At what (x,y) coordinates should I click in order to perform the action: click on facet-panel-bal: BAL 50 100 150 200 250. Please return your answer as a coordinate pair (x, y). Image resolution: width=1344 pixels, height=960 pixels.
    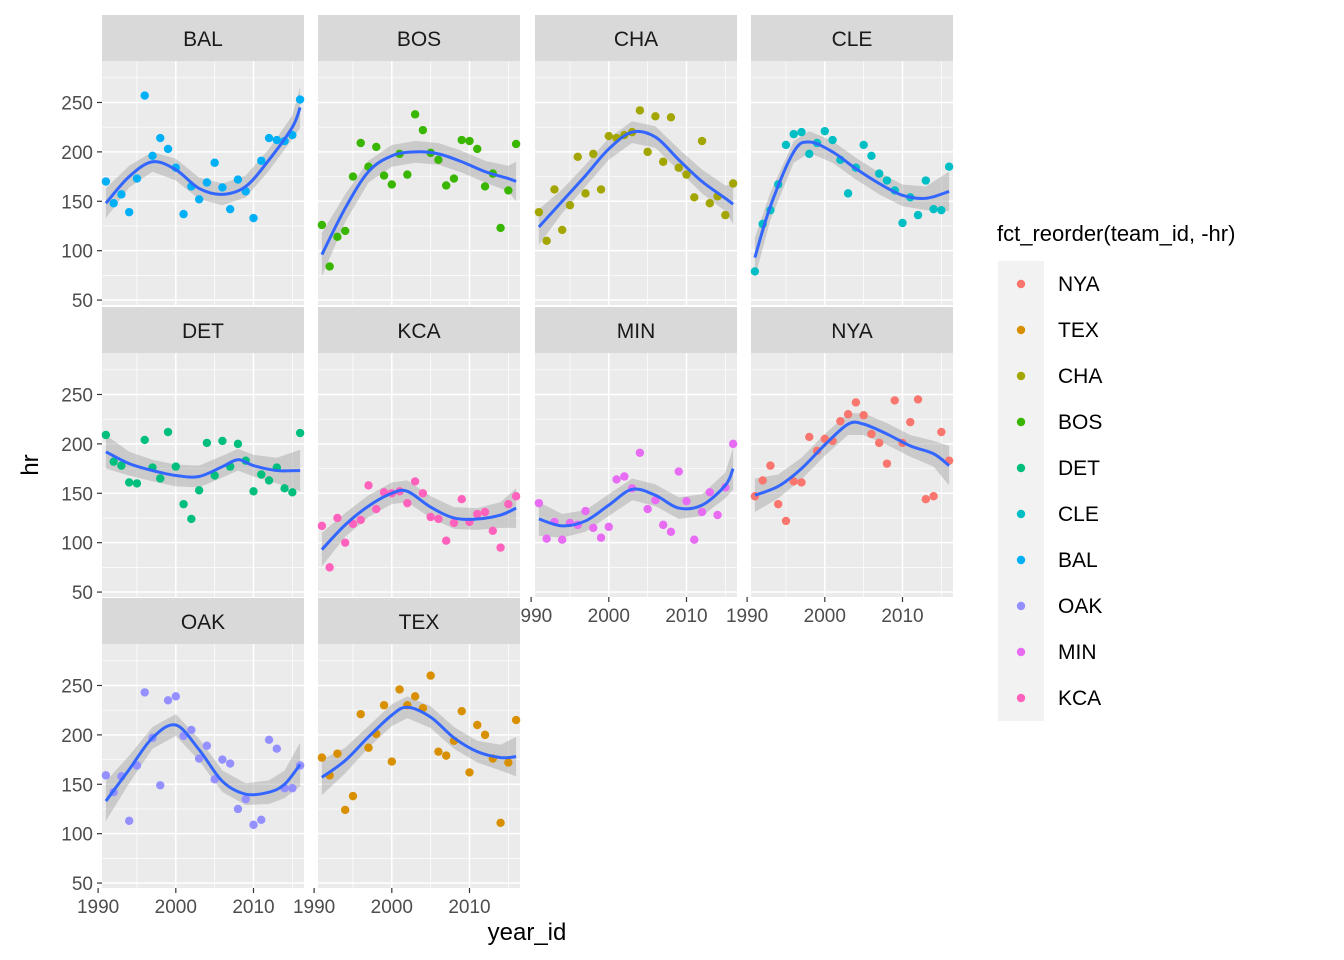
    Looking at the image, I should click on (183, 163).